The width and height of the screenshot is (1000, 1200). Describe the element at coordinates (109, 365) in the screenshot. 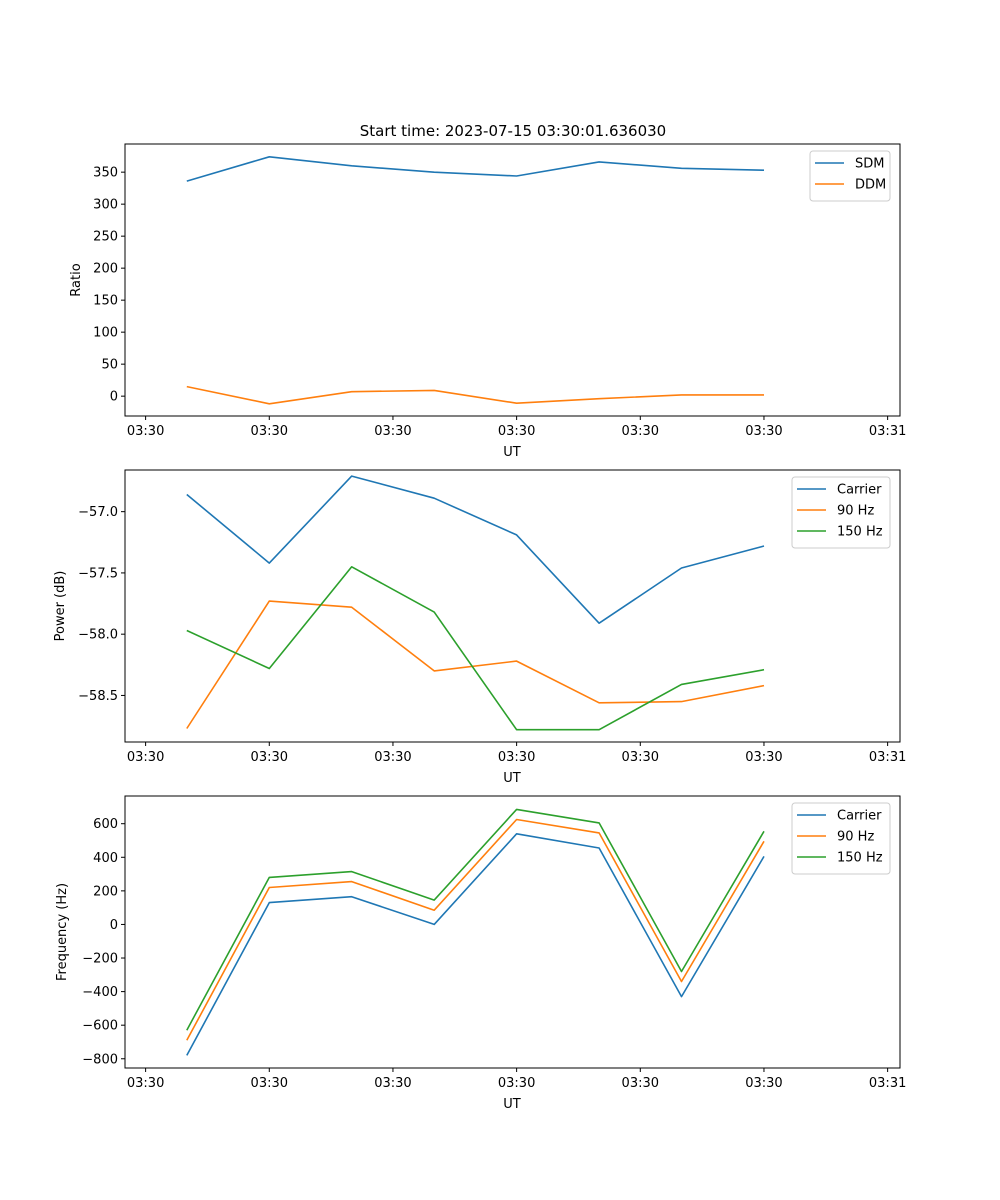

I see `y-tick-label: 50` at that location.